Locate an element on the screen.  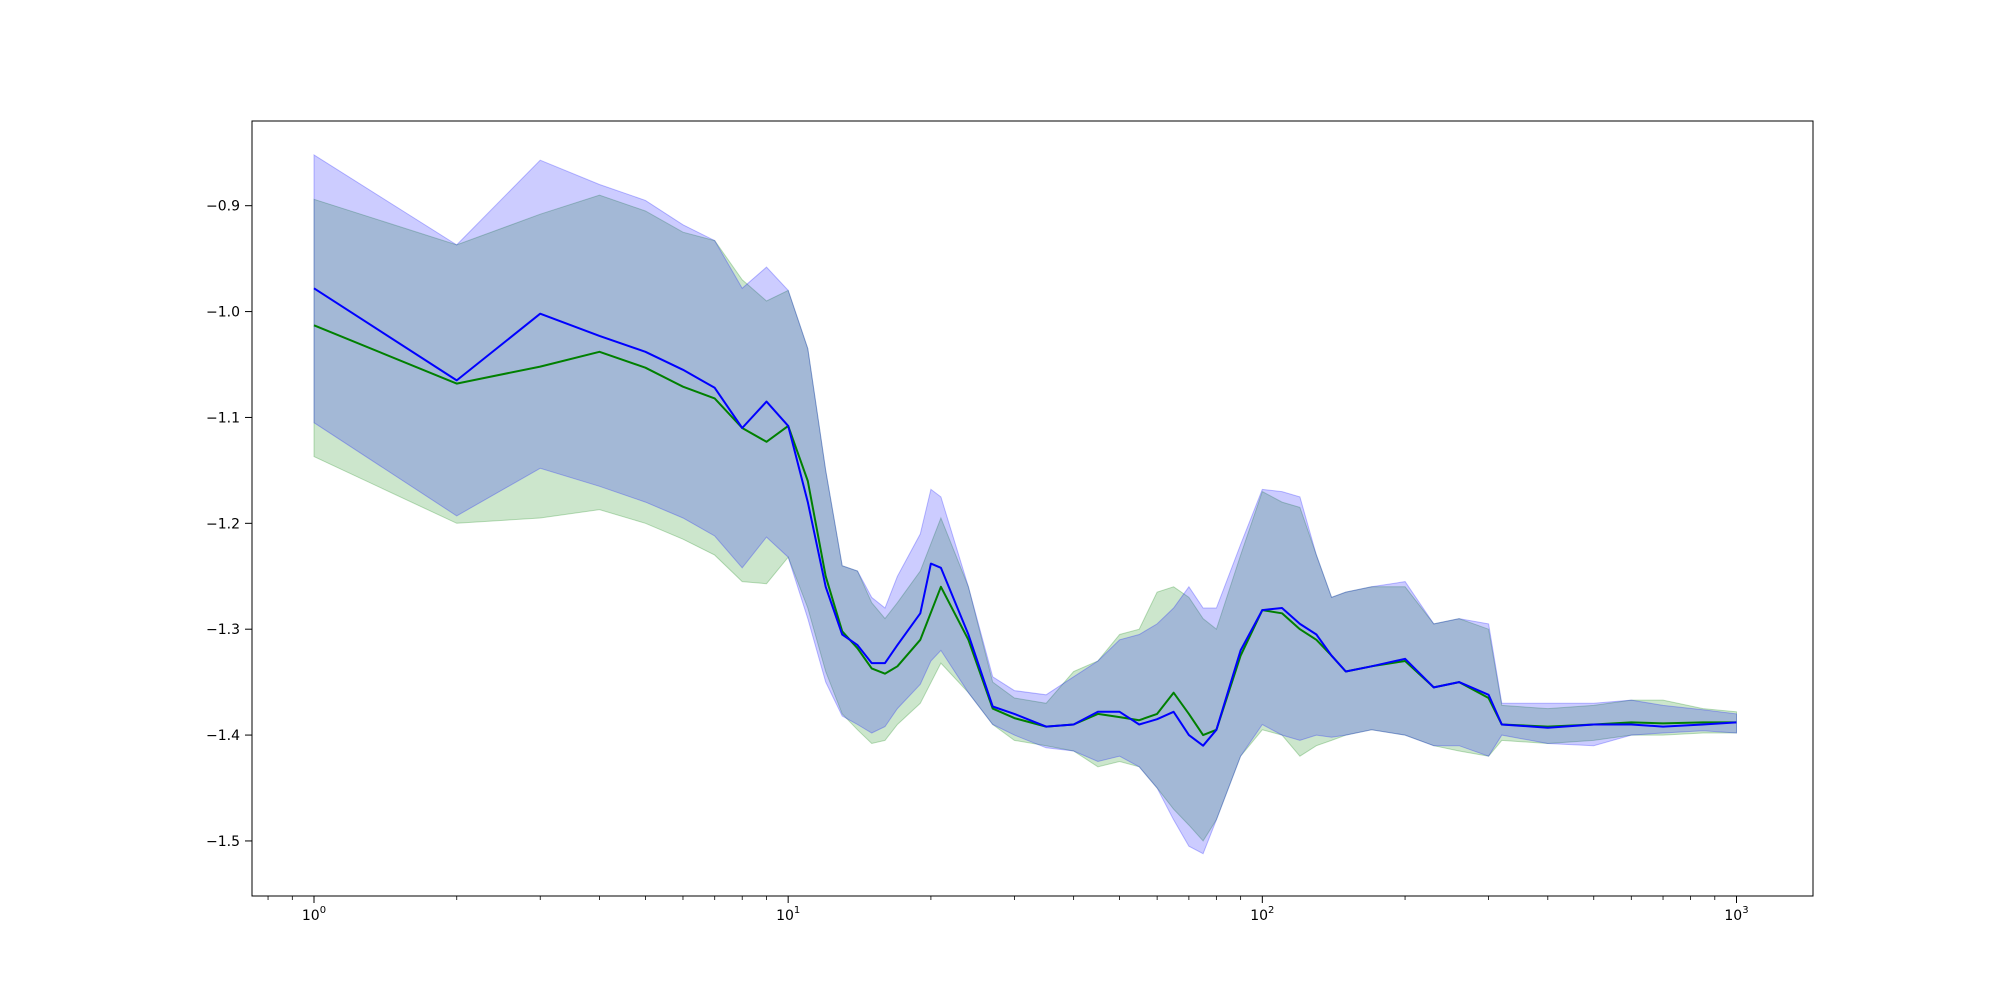
x-tick-label: 10¹ is located at coordinates (788, 914).